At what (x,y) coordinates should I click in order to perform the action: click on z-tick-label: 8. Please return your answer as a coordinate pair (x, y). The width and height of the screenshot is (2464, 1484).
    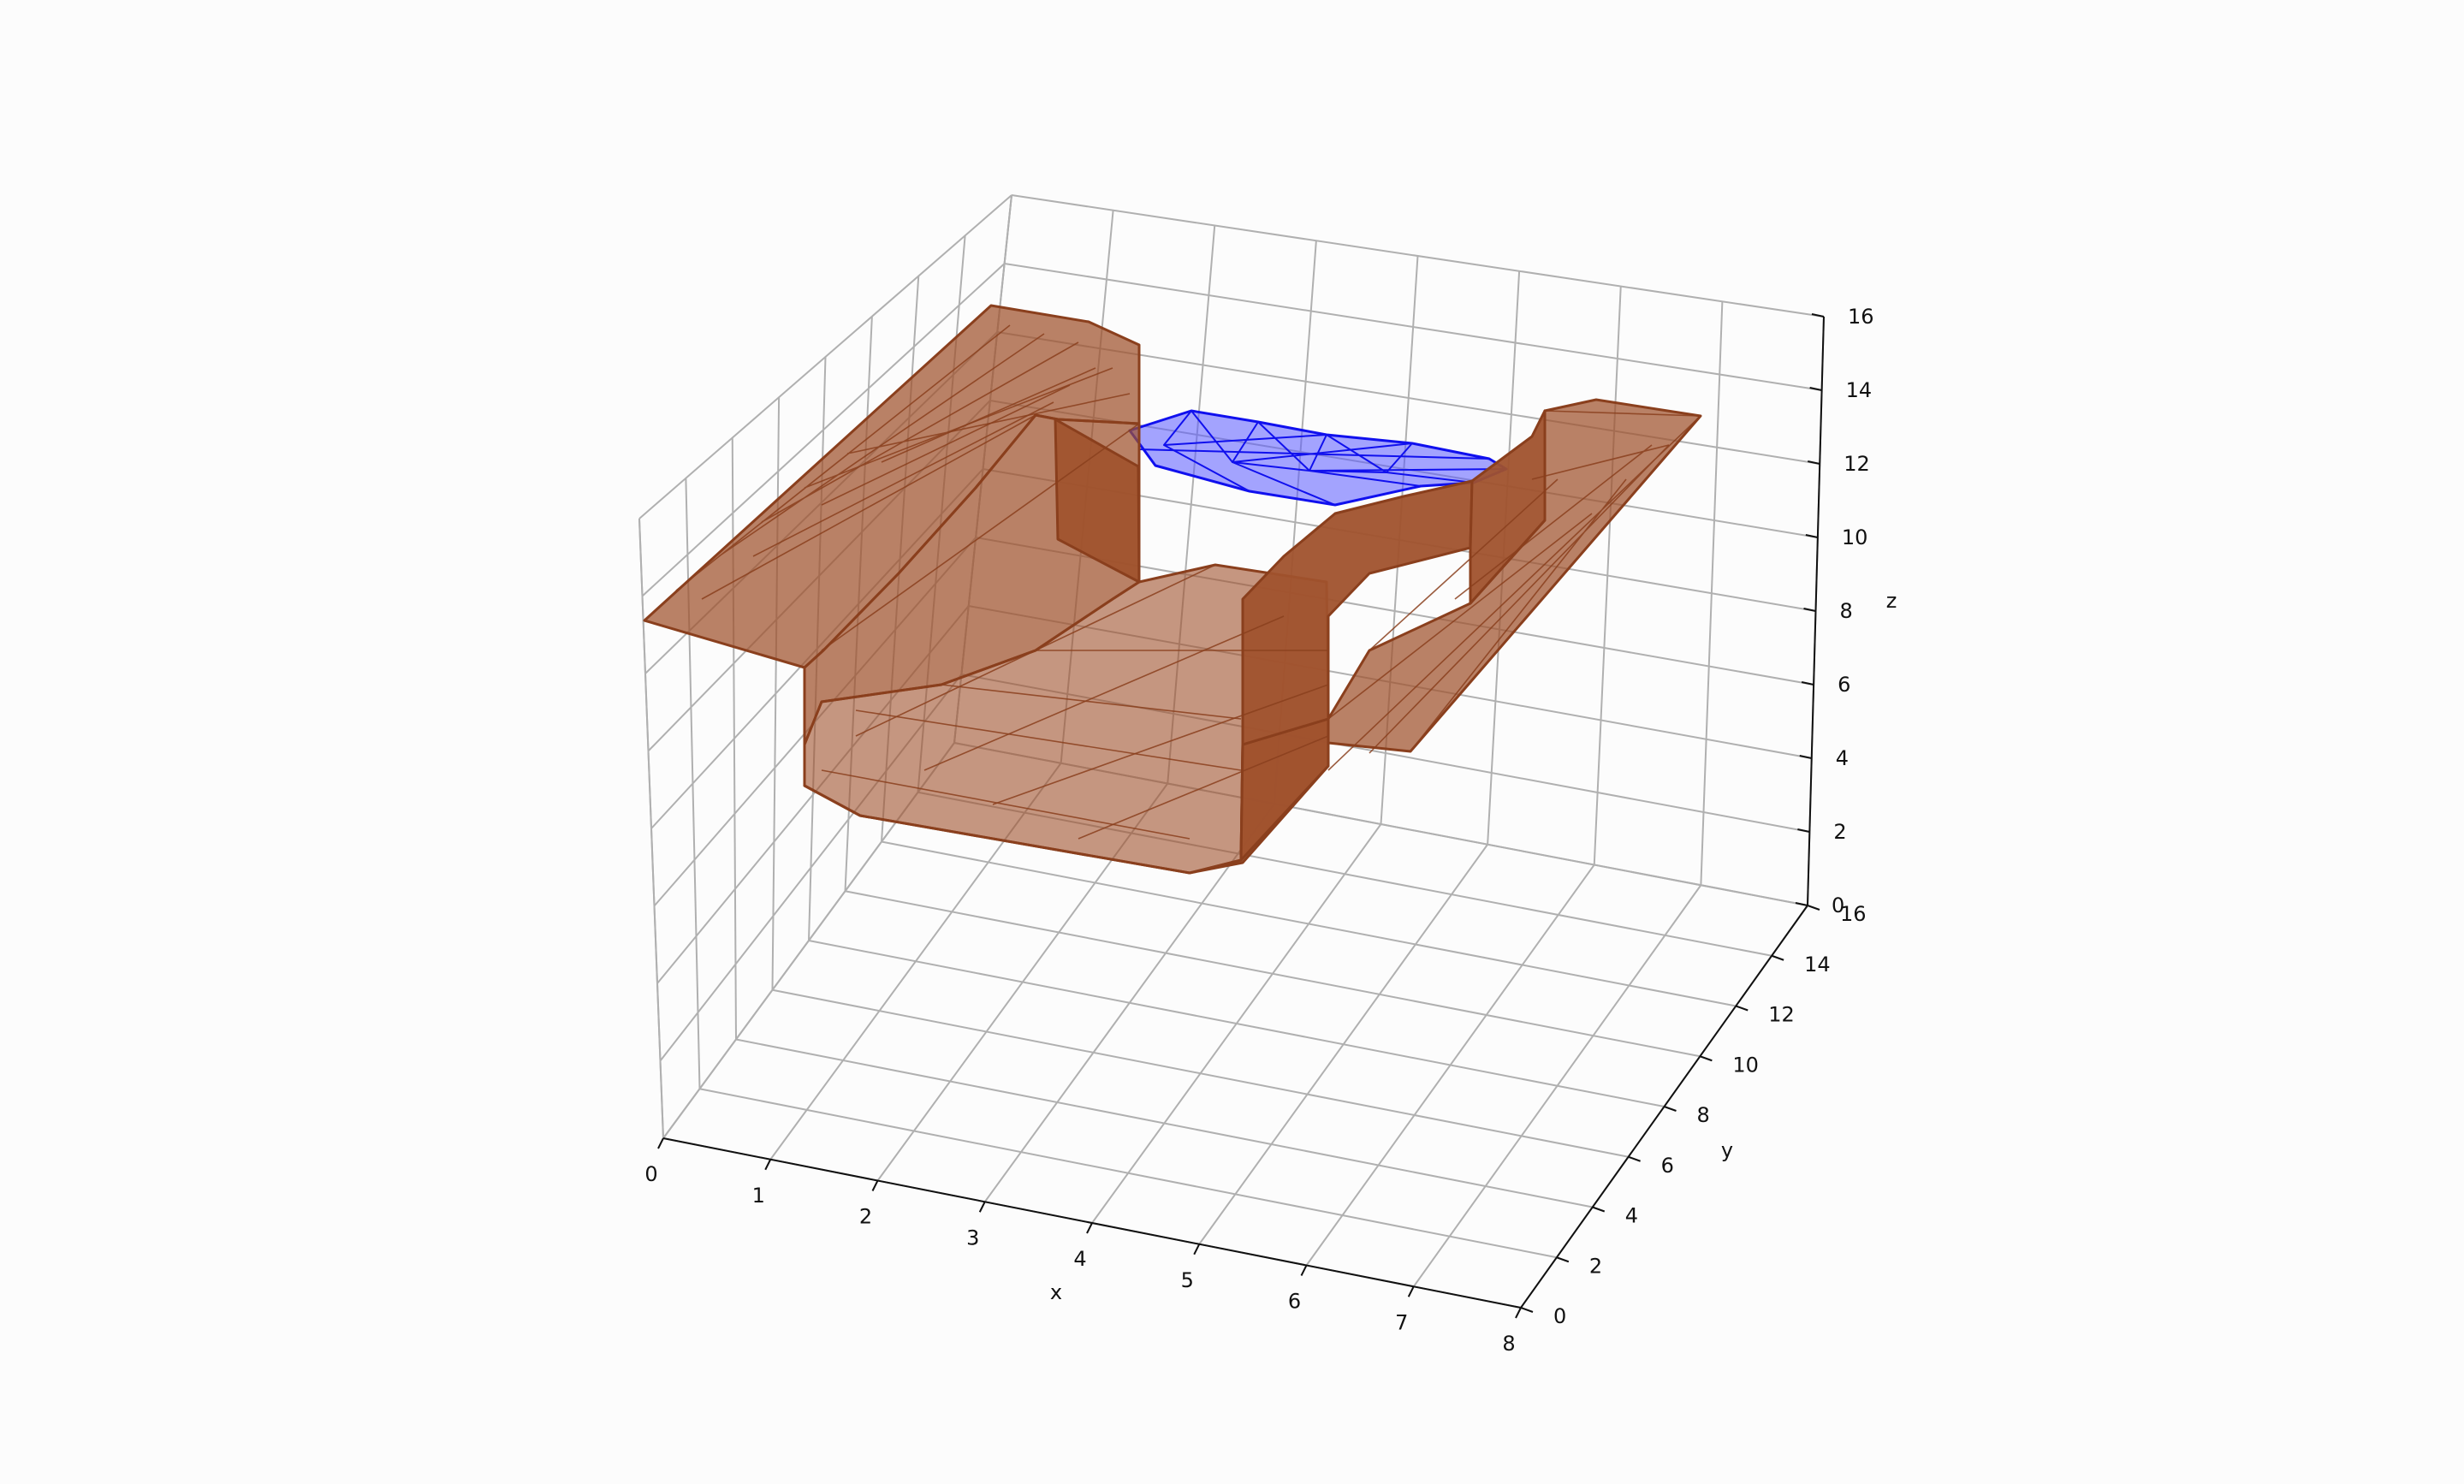
    Looking at the image, I should click on (1846, 611).